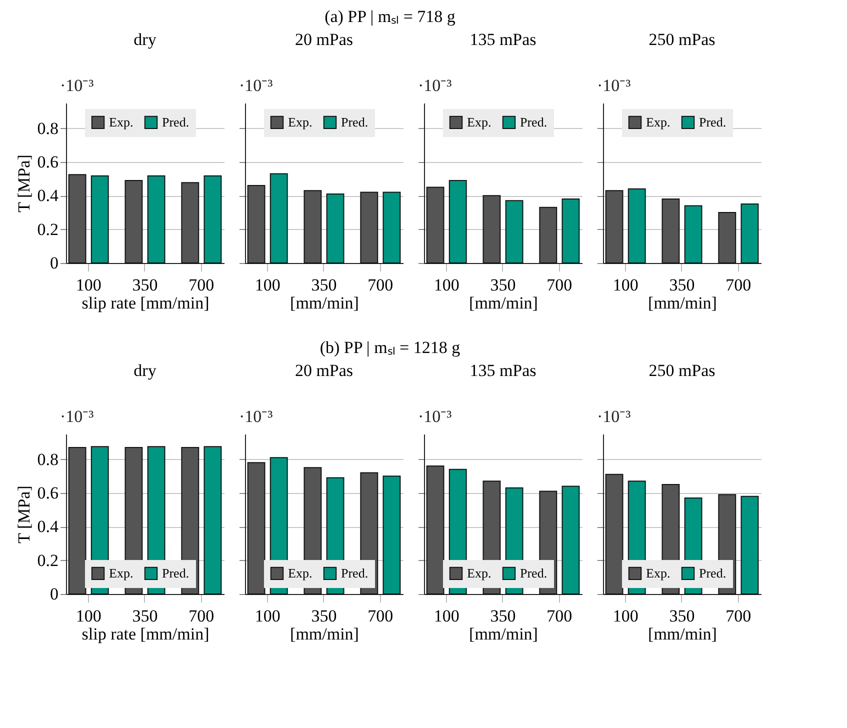 Image resolution: width=847 pixels, height=728 pixels. I want to click on text: (a) PP | mₛₗ = 718 g, so click(390, 16).